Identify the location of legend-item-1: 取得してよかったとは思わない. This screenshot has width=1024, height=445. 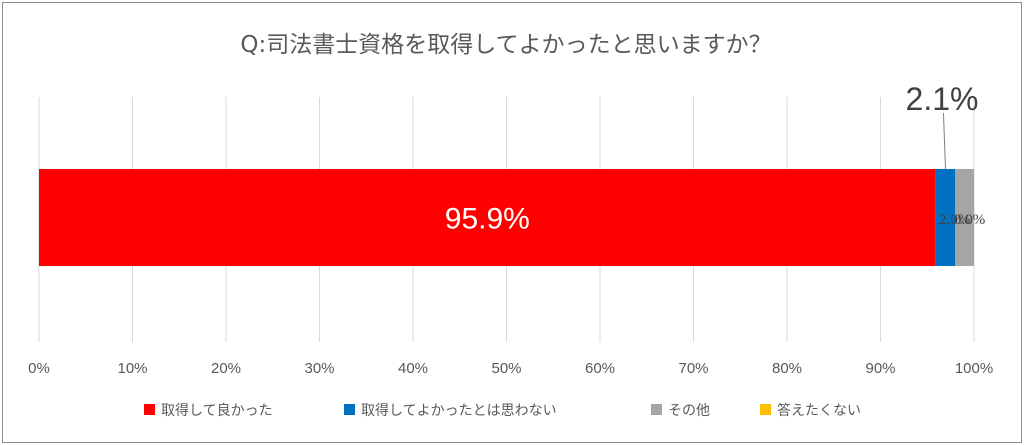
(450, 410).